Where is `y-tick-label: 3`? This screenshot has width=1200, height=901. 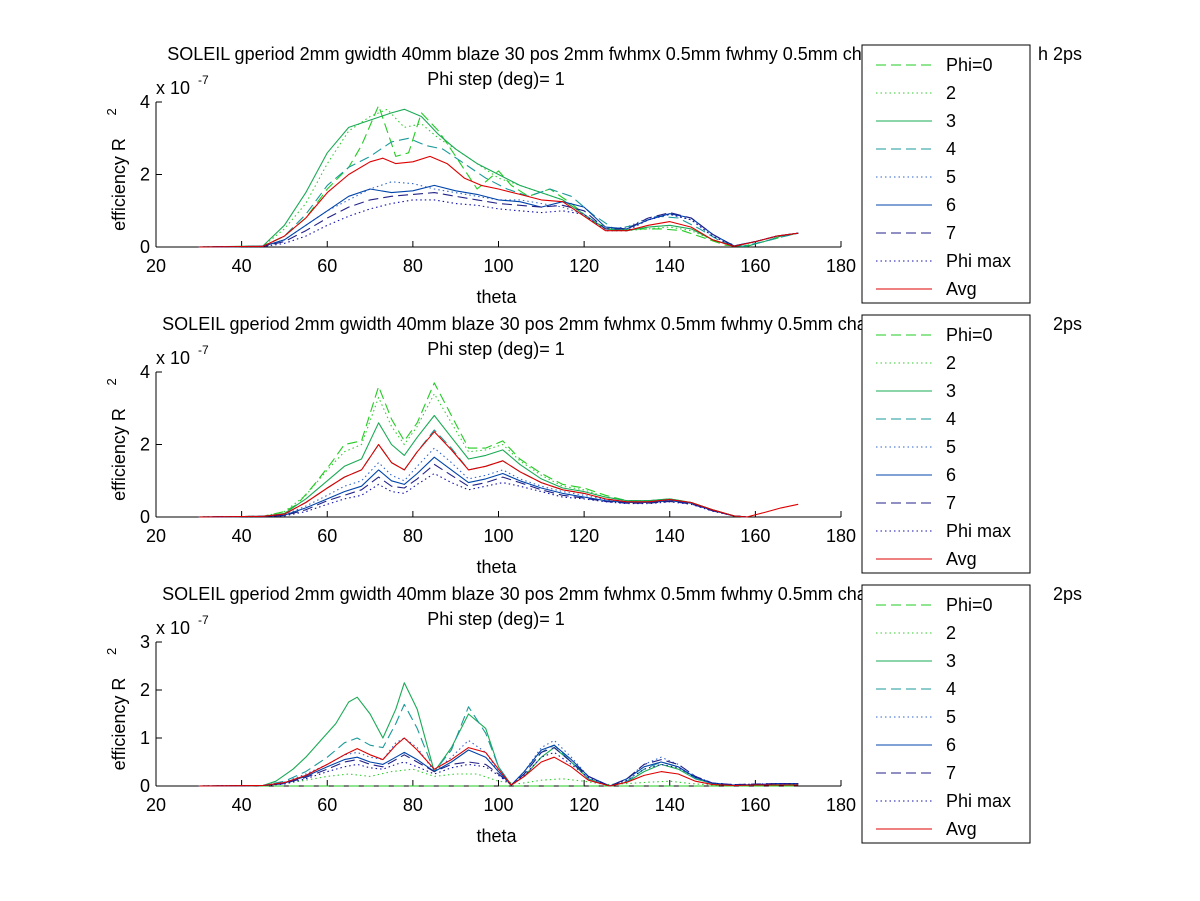 y-tick-label: 3 is located at coordinates (145, 642).